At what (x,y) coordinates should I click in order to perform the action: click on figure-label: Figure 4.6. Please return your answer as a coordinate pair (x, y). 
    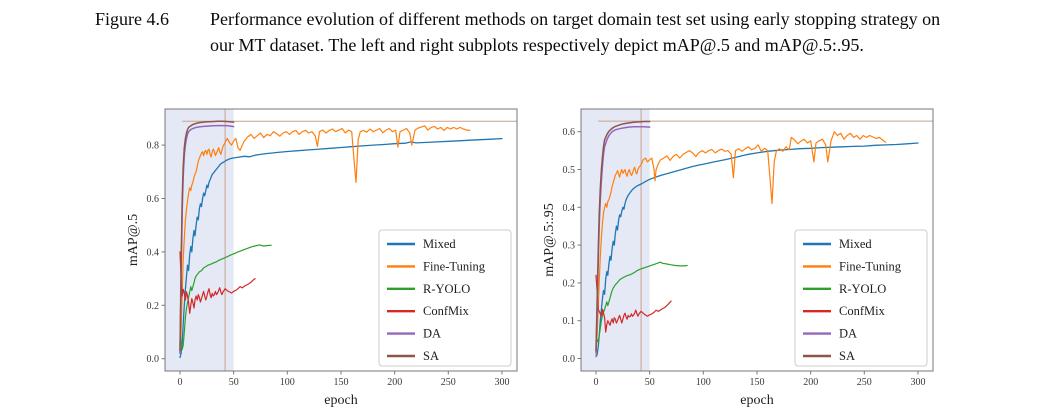
    Looking at the image, I should click on (132, 19).